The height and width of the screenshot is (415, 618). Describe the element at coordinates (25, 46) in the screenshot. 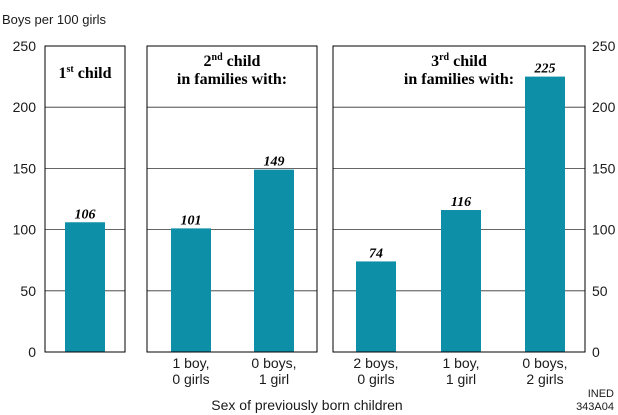

I see `y-tick-label-left: 250` at that location.